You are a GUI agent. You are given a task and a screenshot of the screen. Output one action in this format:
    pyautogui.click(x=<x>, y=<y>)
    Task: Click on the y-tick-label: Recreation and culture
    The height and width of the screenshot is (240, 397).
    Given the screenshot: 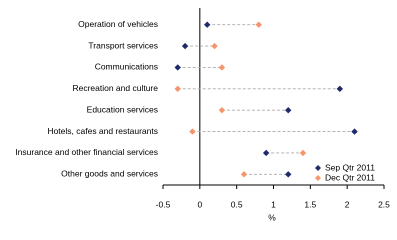 What is the action you would take?
    pyautogui.click(x=115, y=88)
    